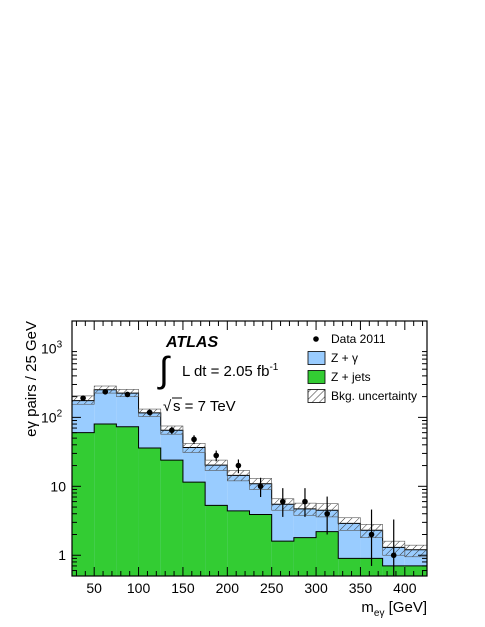 The width and height of the screenshot is (485, 627). I want to click on legend-label: Bkg. uncertainty, so click(374, 396).